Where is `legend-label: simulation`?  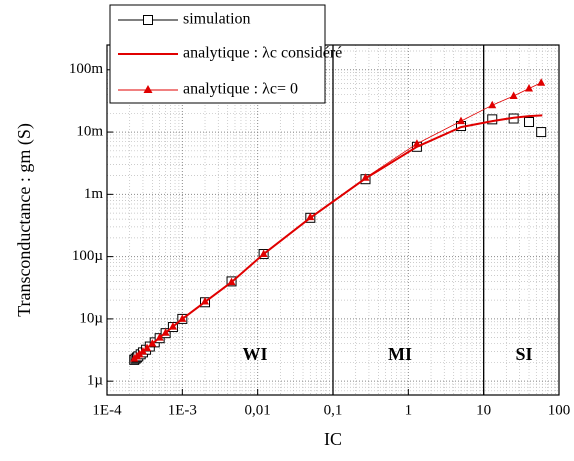
legend-label: simulation is located at coordinates (217, 19).